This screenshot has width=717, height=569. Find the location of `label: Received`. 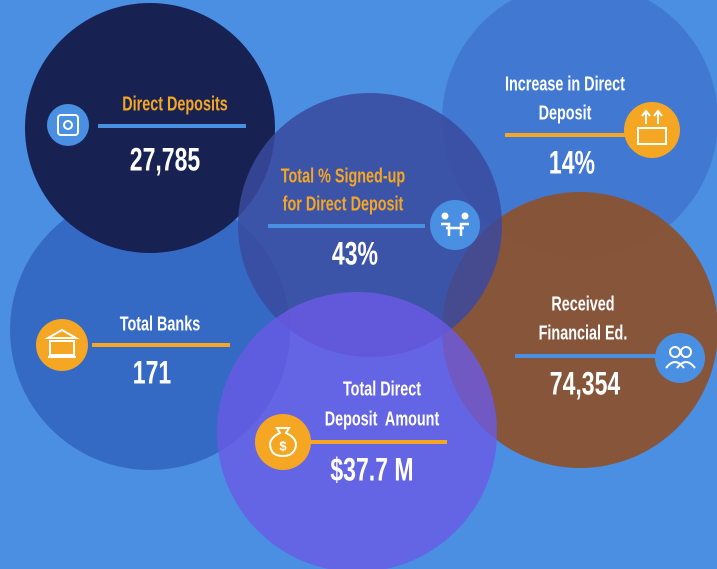

label: Received is located at coordinates (582, 303).